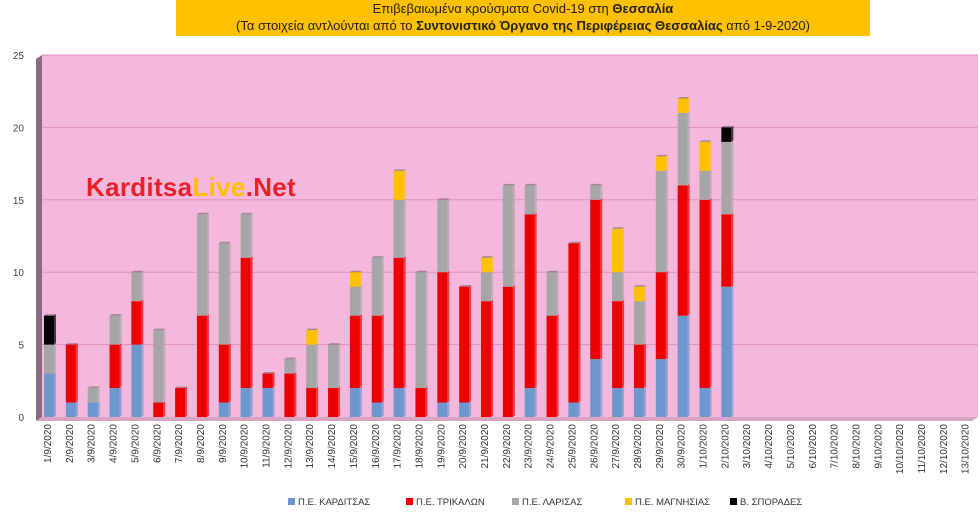  I want to click on plot-side-wall, so click(39, 238).